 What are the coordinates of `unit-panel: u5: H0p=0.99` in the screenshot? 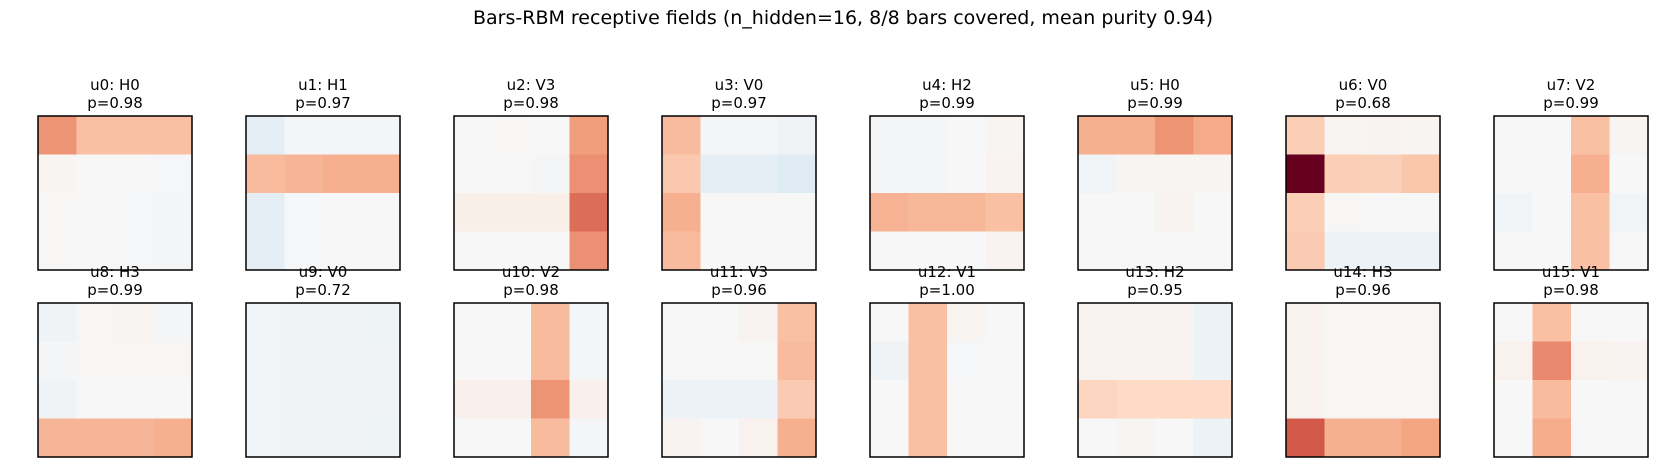 It's located at (1155, 173).